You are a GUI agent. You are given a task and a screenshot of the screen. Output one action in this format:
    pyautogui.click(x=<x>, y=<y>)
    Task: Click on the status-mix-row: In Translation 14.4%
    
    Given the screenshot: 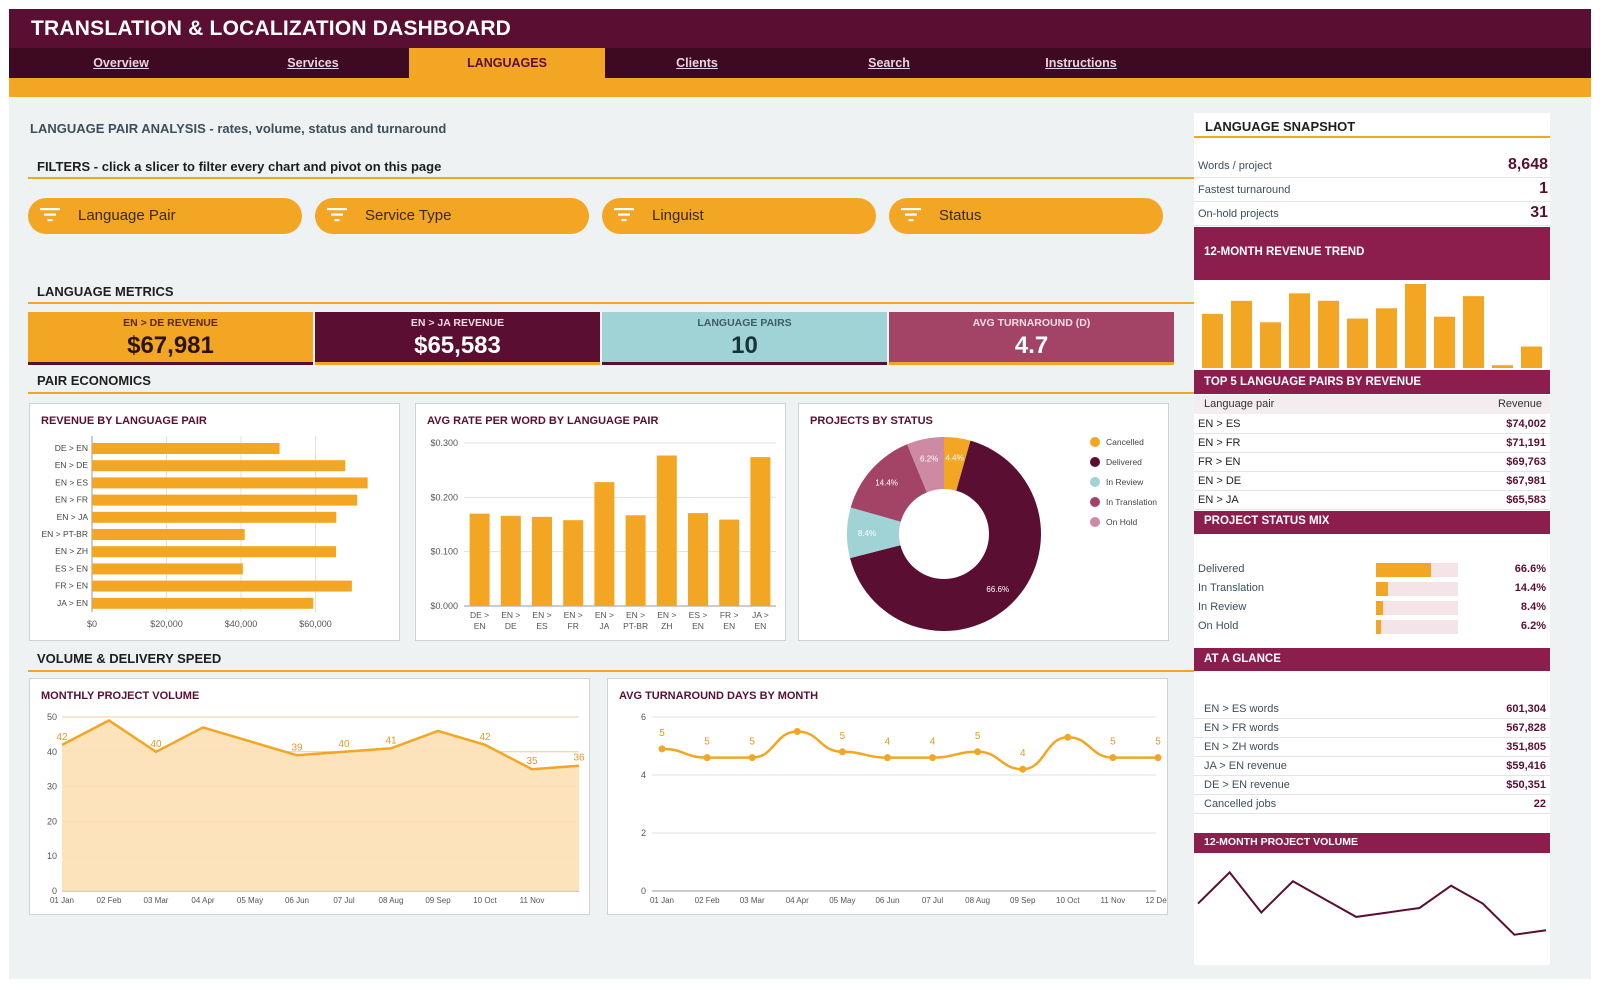 What is the action you would take?
    pyautogui.click(x=1372, y=589)
    